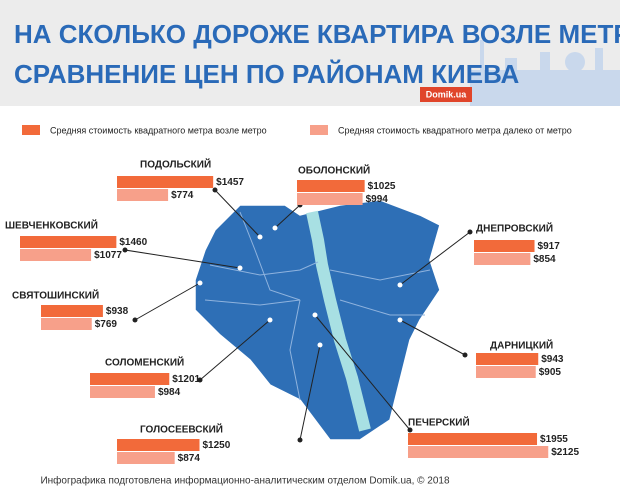 This screenshot has height=499, width=620. What do you see at coordinates (521, 345) in the screenshot?
I see `district-name: ДАРНИЦКИЙ` at bounding box center [521, 345].